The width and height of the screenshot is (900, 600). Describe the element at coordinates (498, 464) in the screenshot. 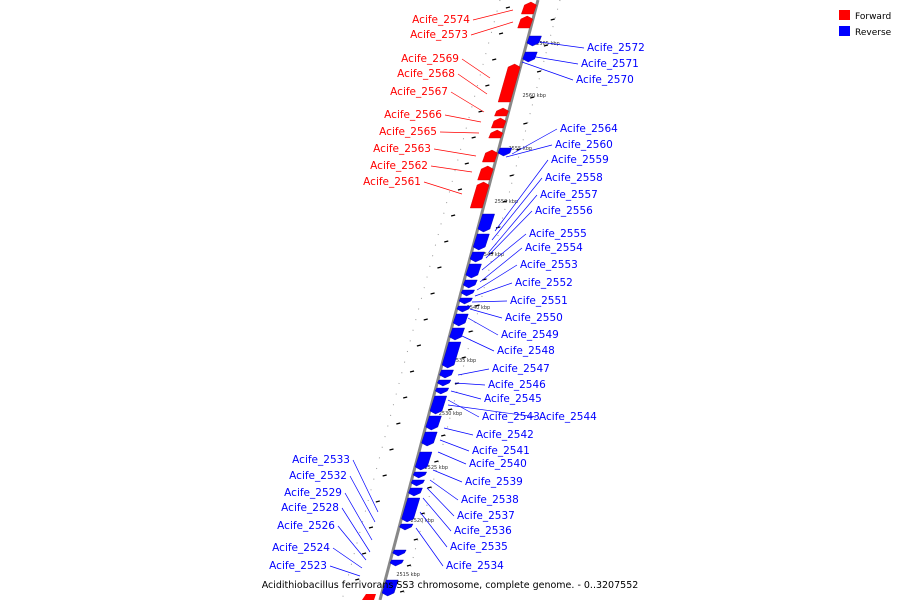

I see `gene-label: Acife_2540` at that location.